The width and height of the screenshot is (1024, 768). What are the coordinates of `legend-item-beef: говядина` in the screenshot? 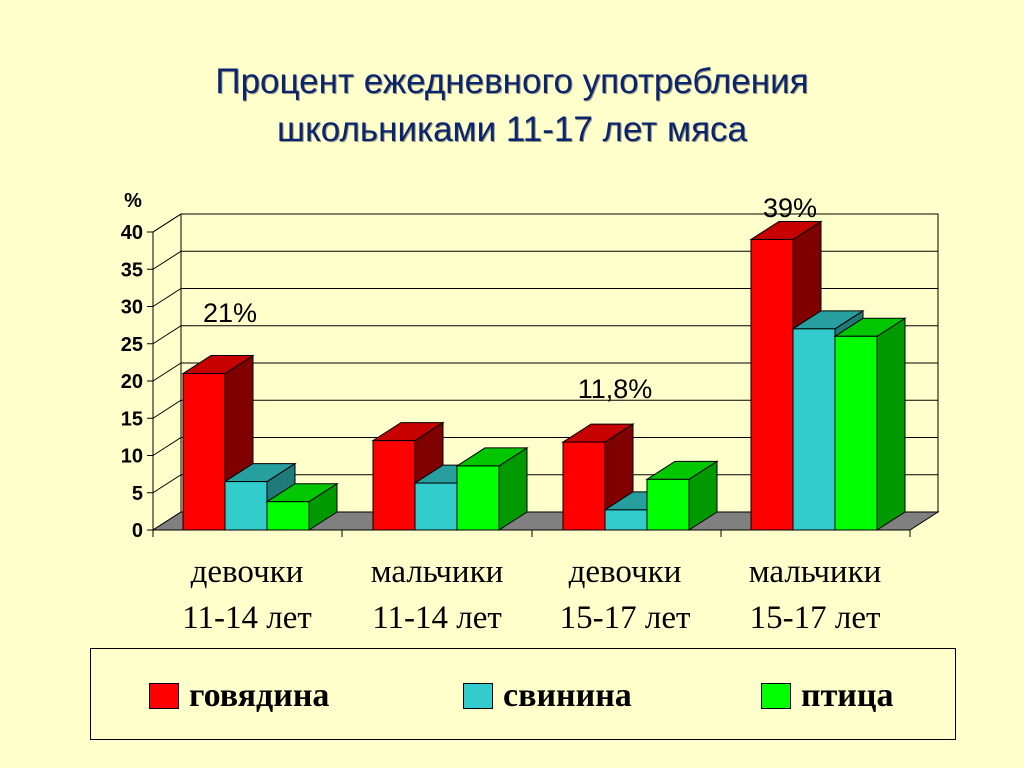 It's located at (239, 696).